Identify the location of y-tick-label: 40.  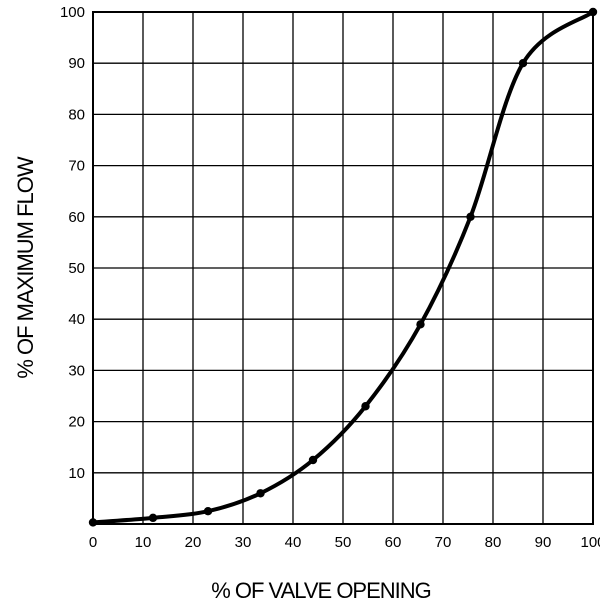
(76, 319).